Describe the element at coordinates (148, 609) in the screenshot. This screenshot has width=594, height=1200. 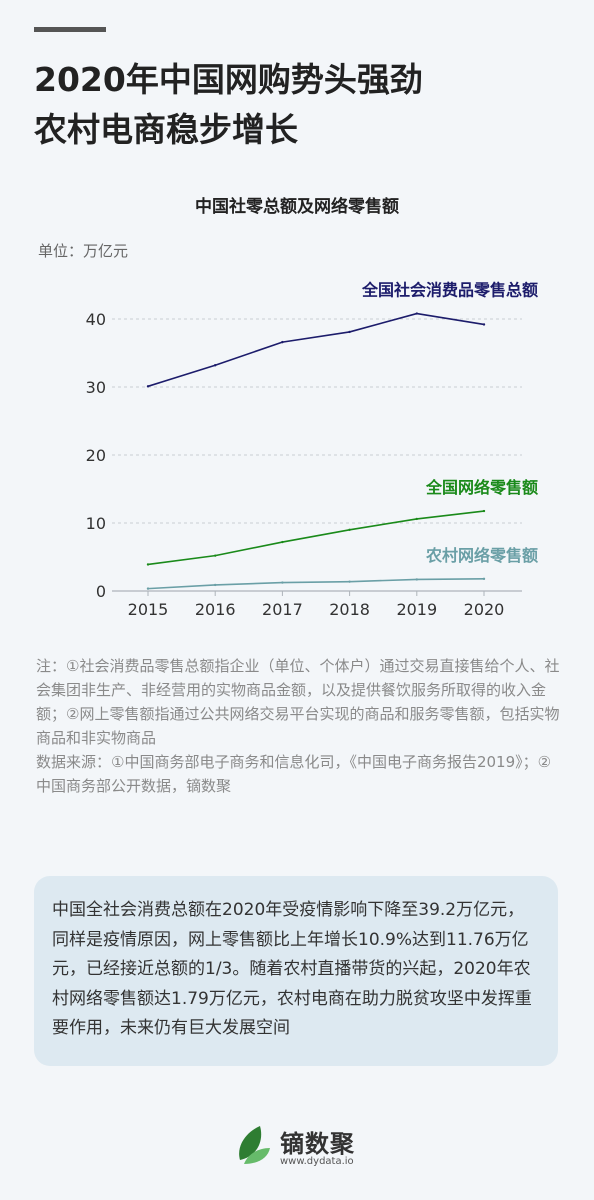
I see `x-tick-label: 2015` at that location.